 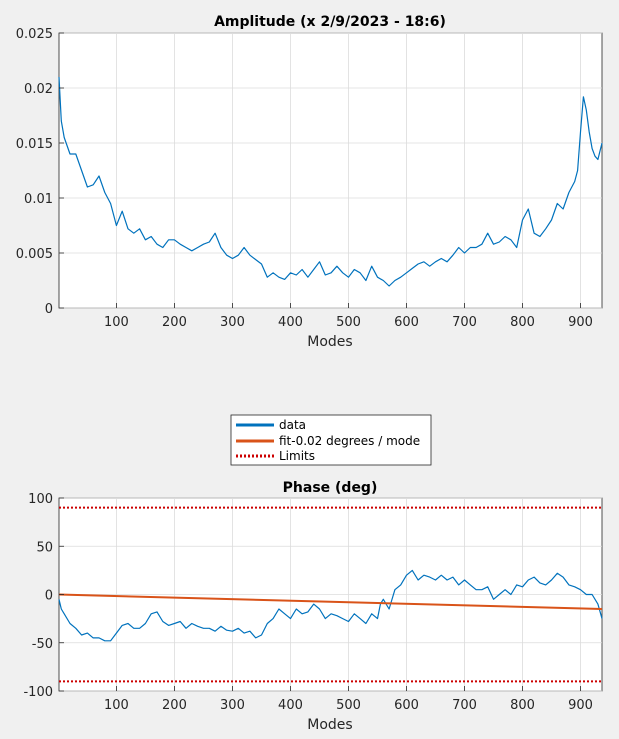 I want to click on phase-x-tick-label: 300, so click(x=232, y=705).